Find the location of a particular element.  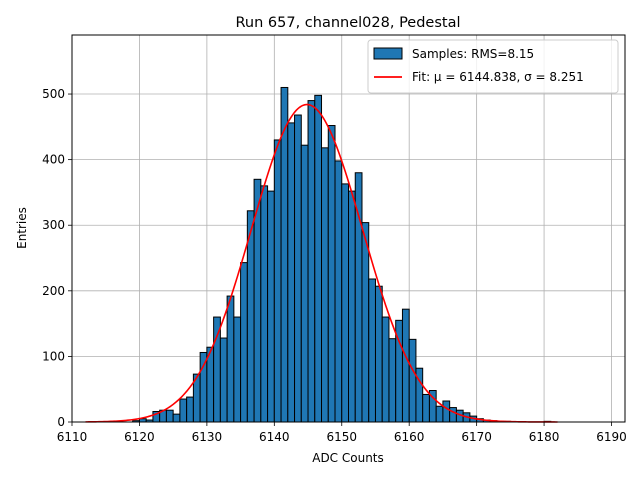

legend-histogram-label: Samples: RMS=8.15 is located at coordinates (473, 54).